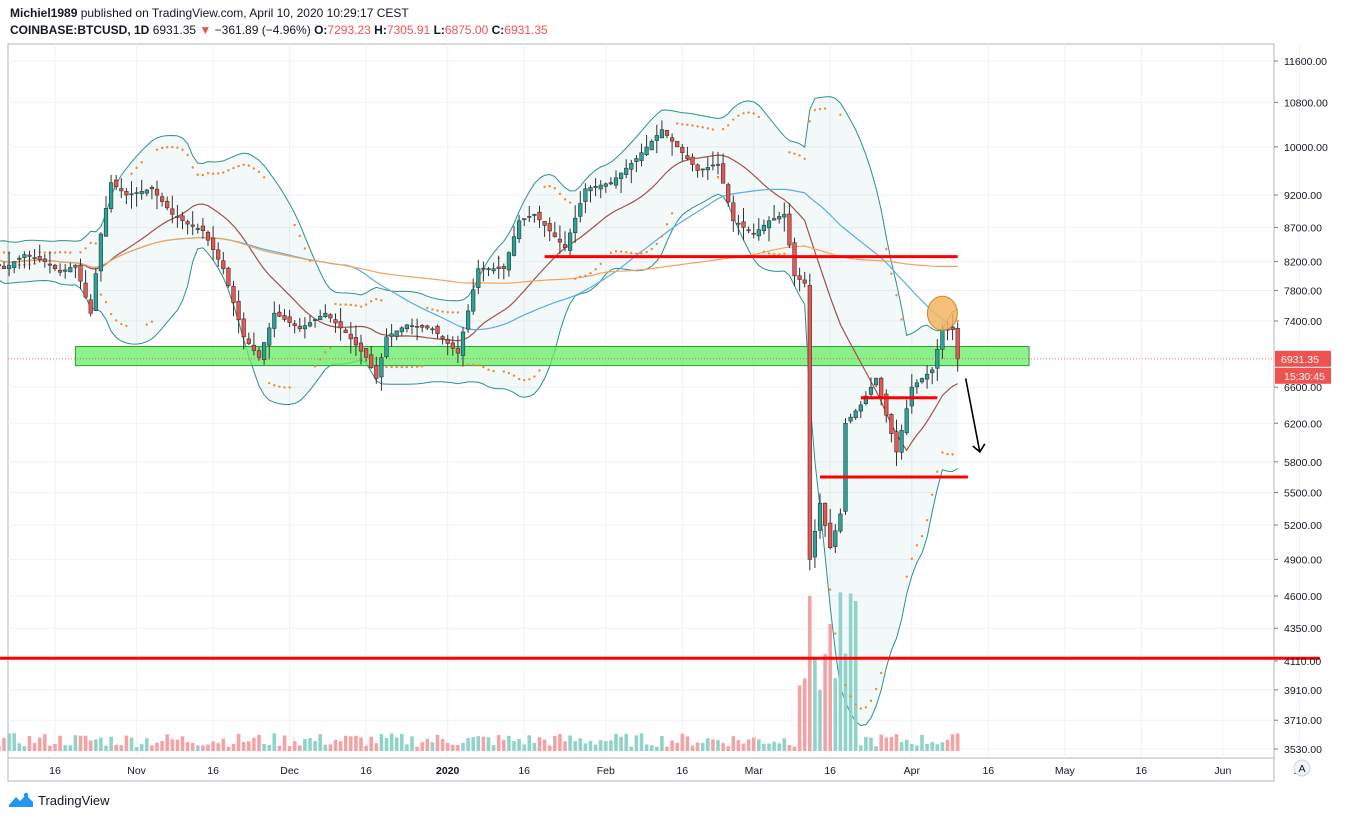  I want to click on price-tick-label: 5800.00, so click(1303, 463).